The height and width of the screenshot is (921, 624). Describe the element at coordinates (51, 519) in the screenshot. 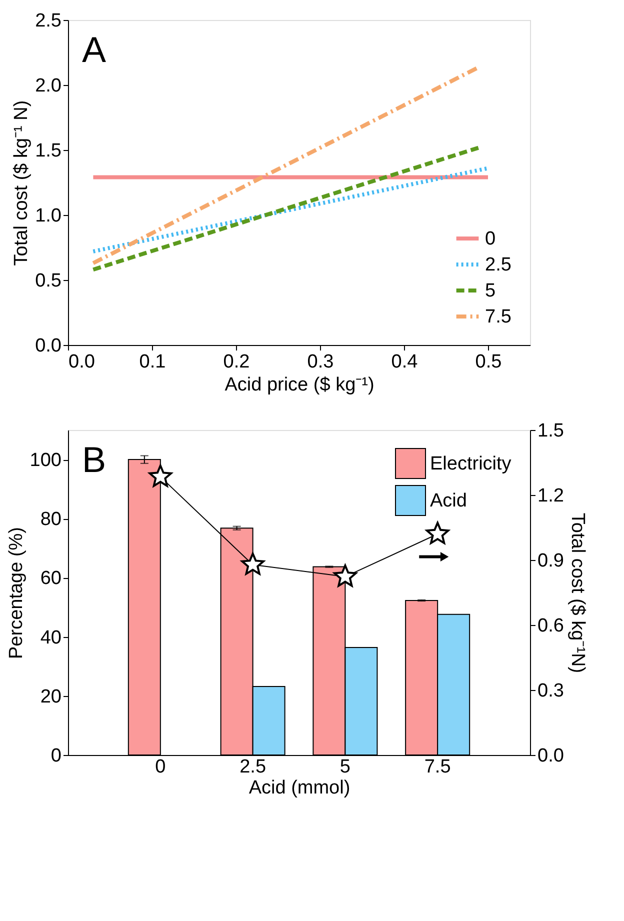

I see `y-tick-label: 80` at that location.